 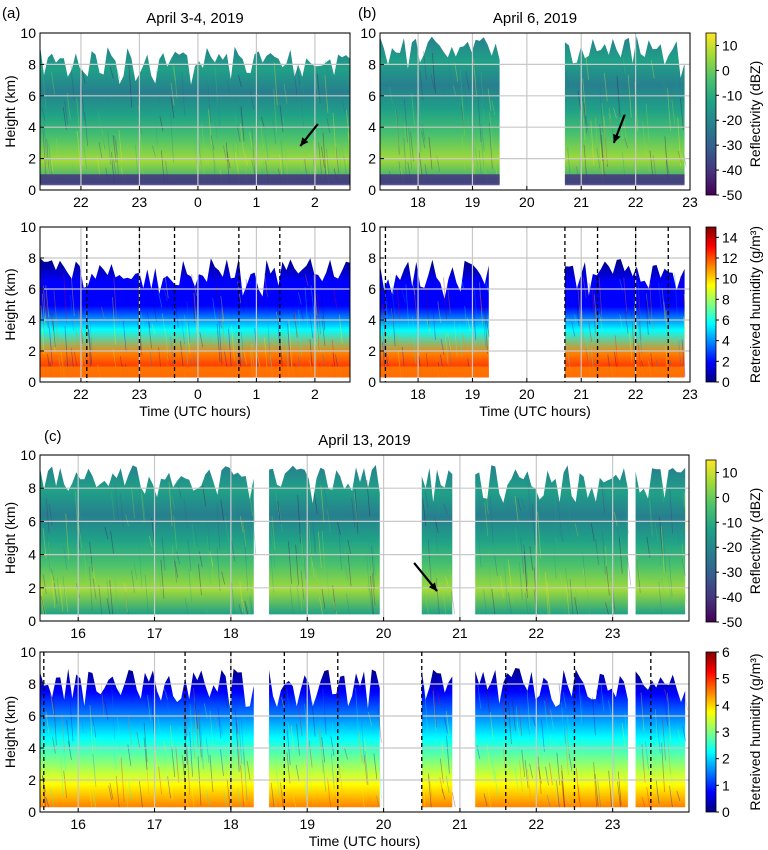 I want to click on plot-frame, so click(x=195, y=111).